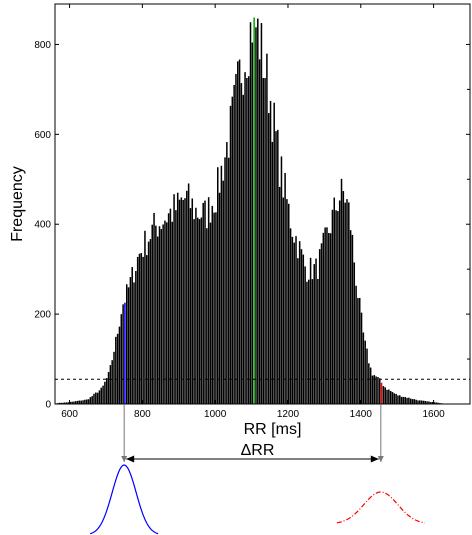 This screenshot has width=472, height=535. I want to click on x-tick-label: 1000, so click(215, 414).